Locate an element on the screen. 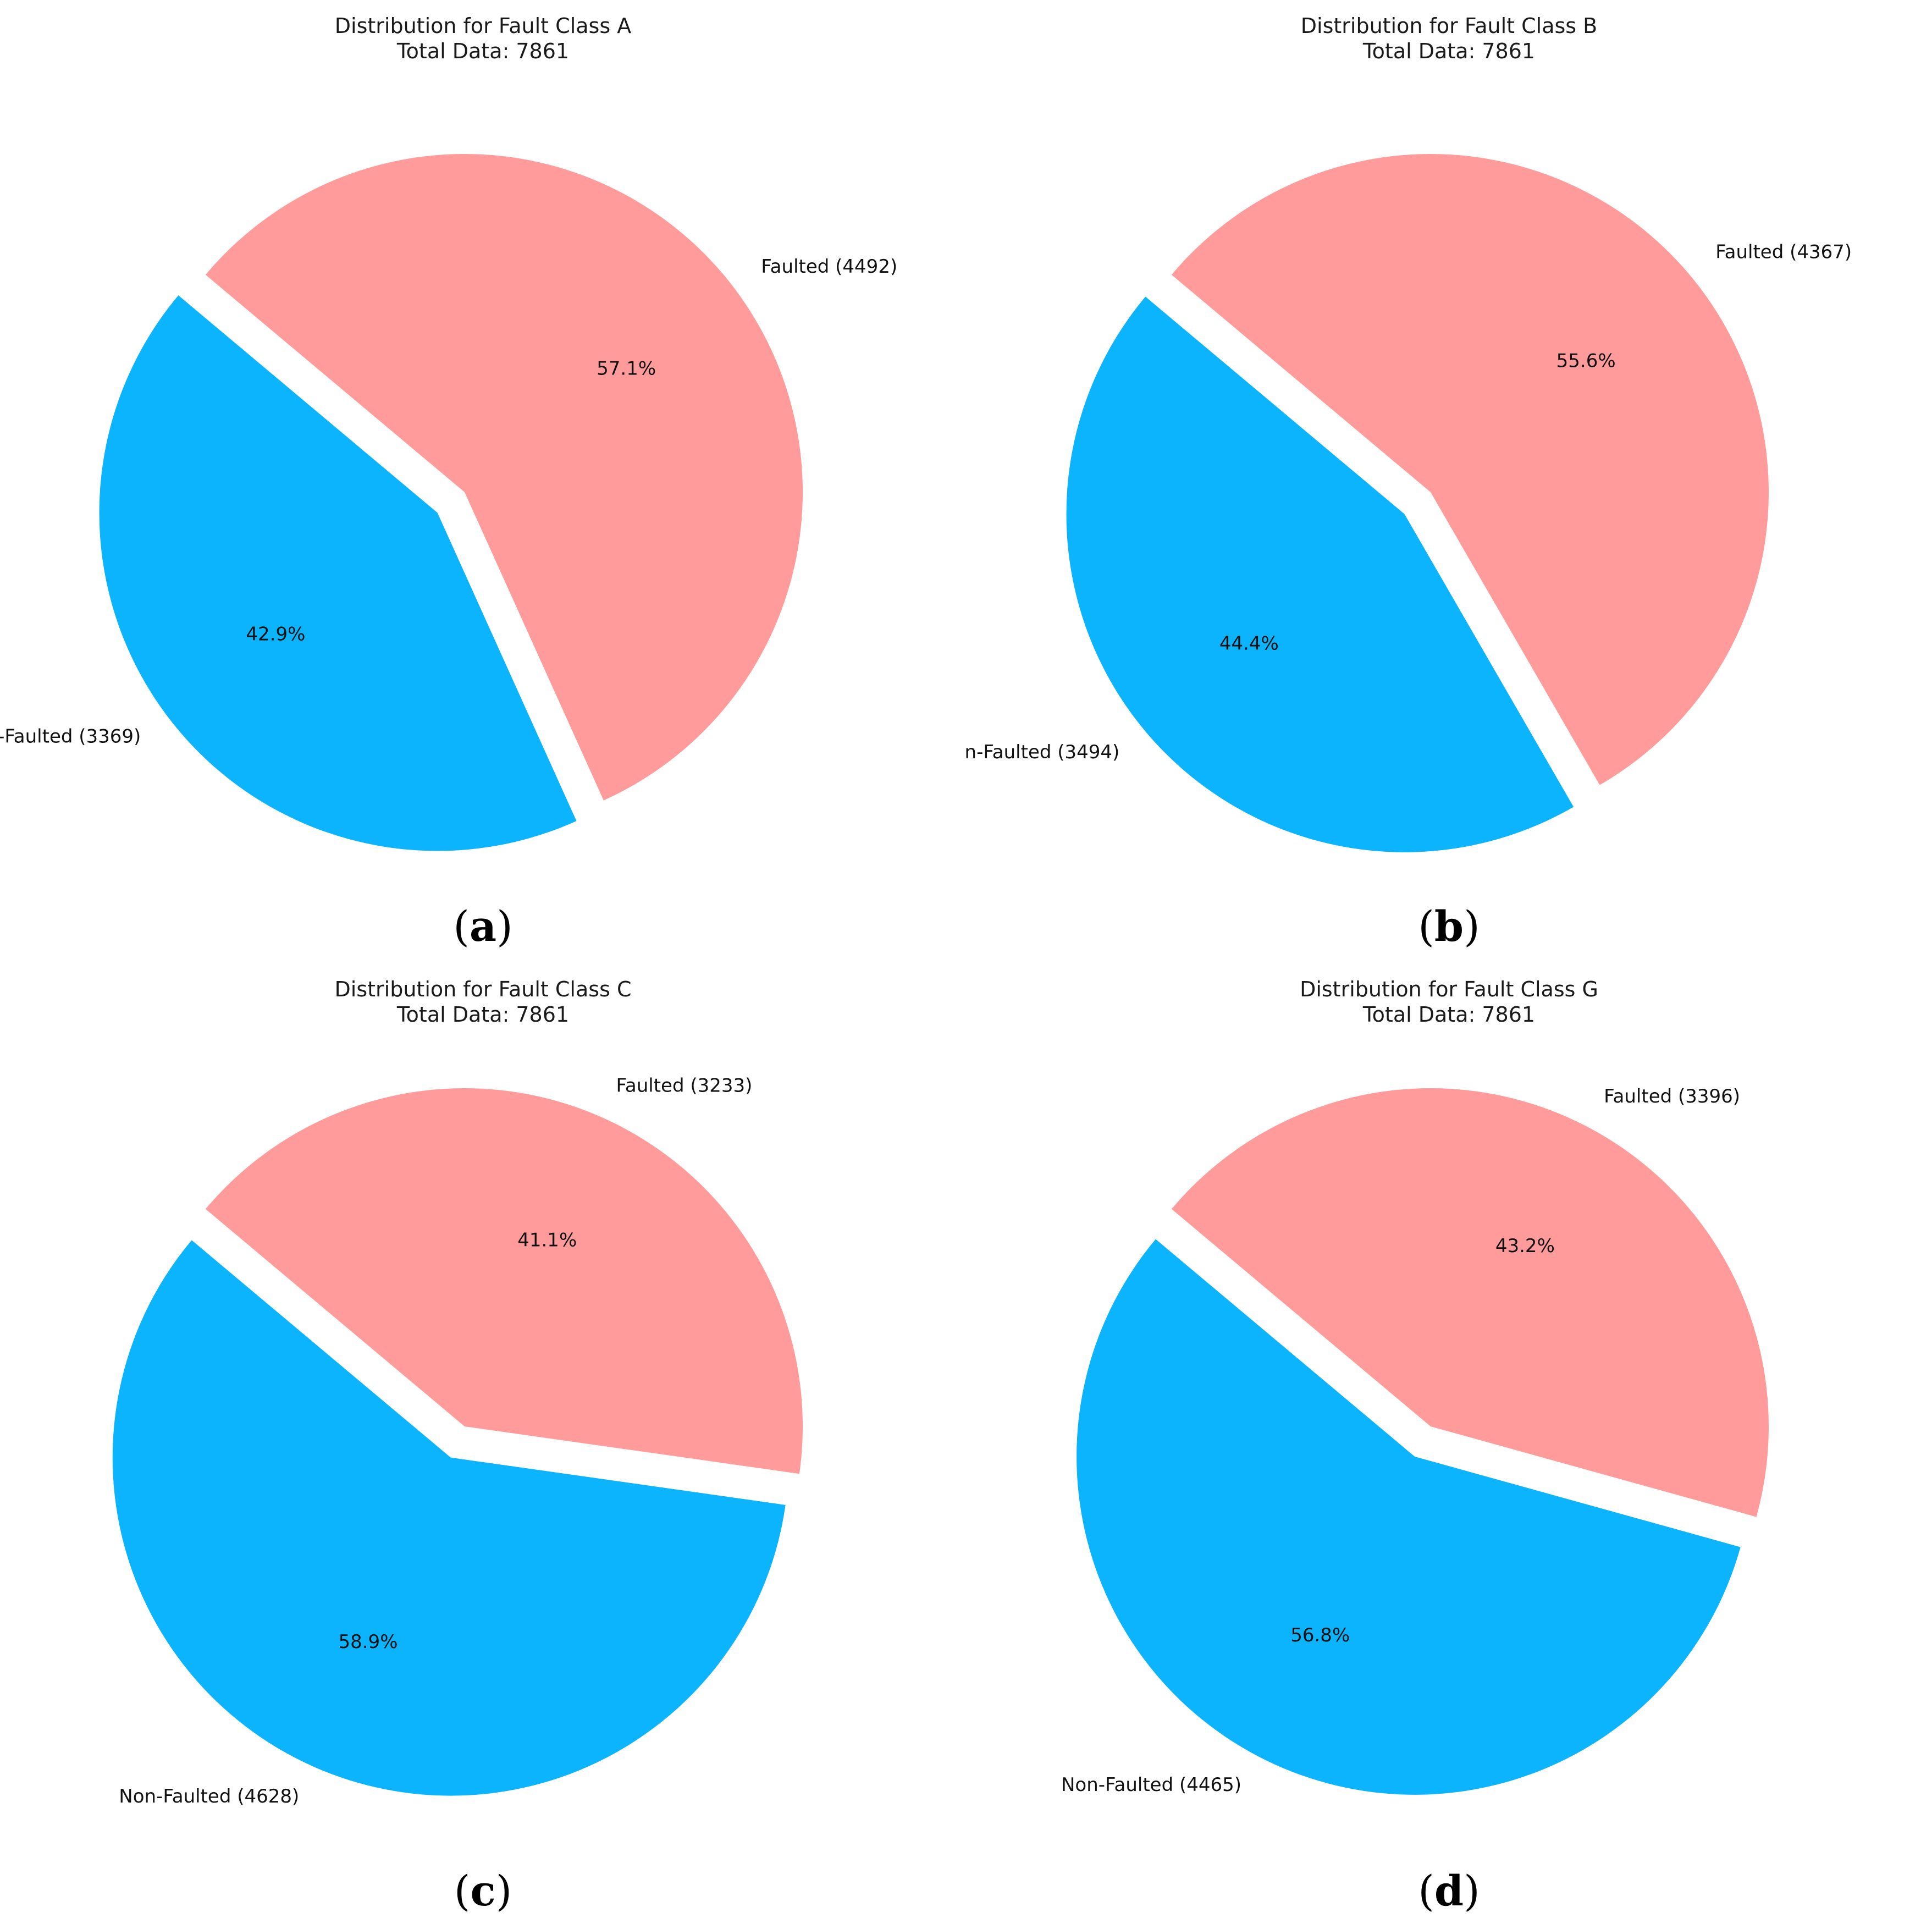 The width and height of the screenshot is (1932, 1929). panel-caption: (a) is located at coordinates (483, 926).